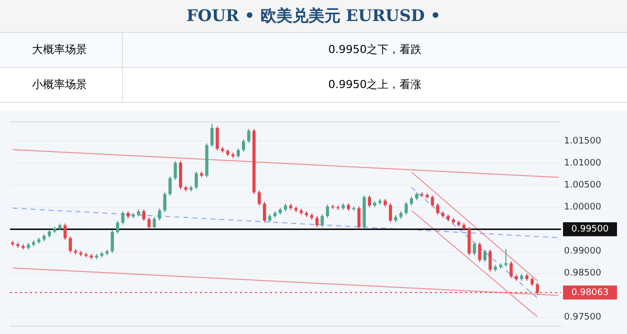  Describe the element at coordinates (313, 16) in the screenshot. I see `text: FOUR • 欧美兑美元 EURUSD •` at that location.